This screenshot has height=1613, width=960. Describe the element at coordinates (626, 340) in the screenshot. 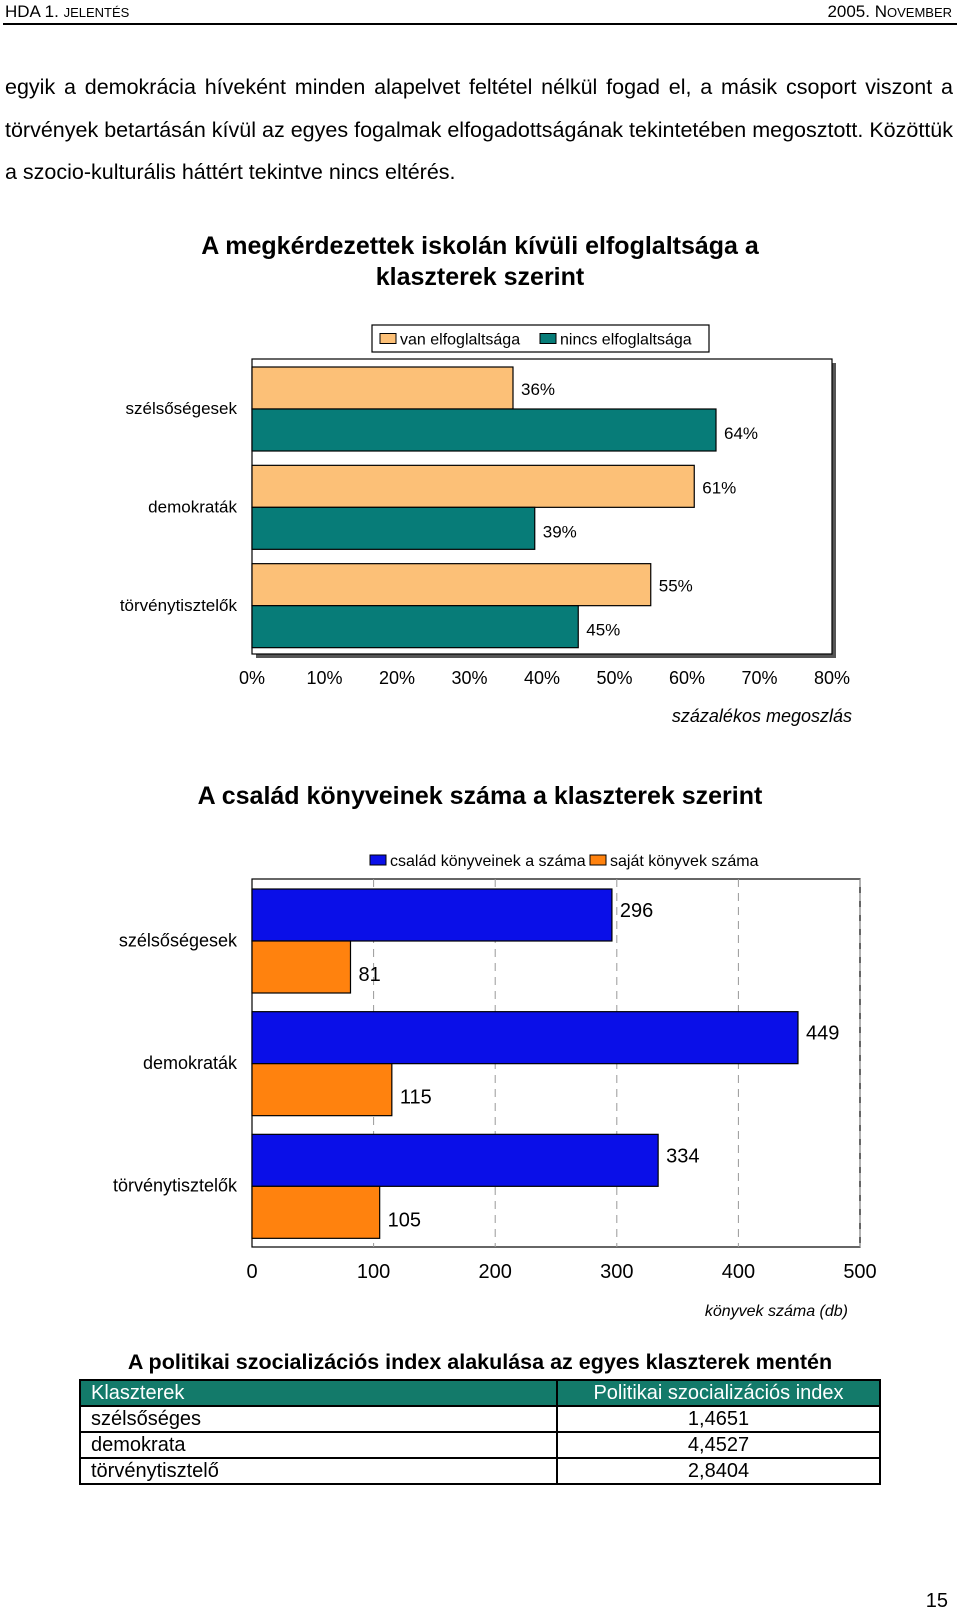

I see `legend-label: nincs elfoglaltsága` at that location.